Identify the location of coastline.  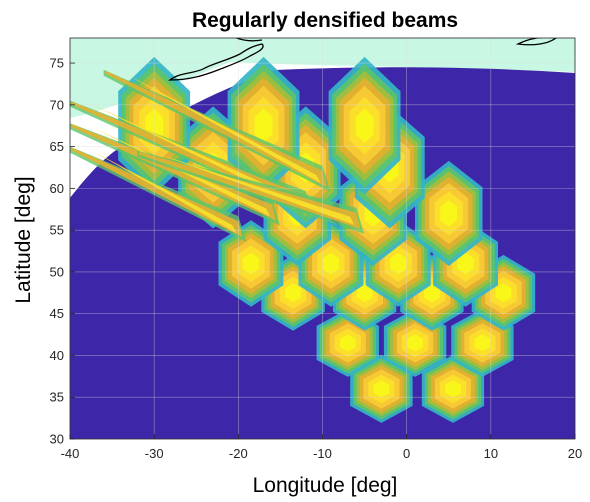
(363, 59).